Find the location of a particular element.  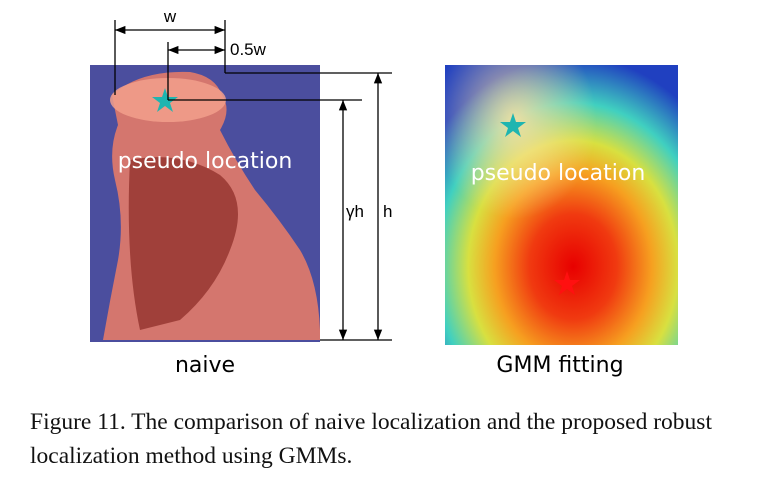

half-width-label: 0.5w is located at coordinates (248, 49).